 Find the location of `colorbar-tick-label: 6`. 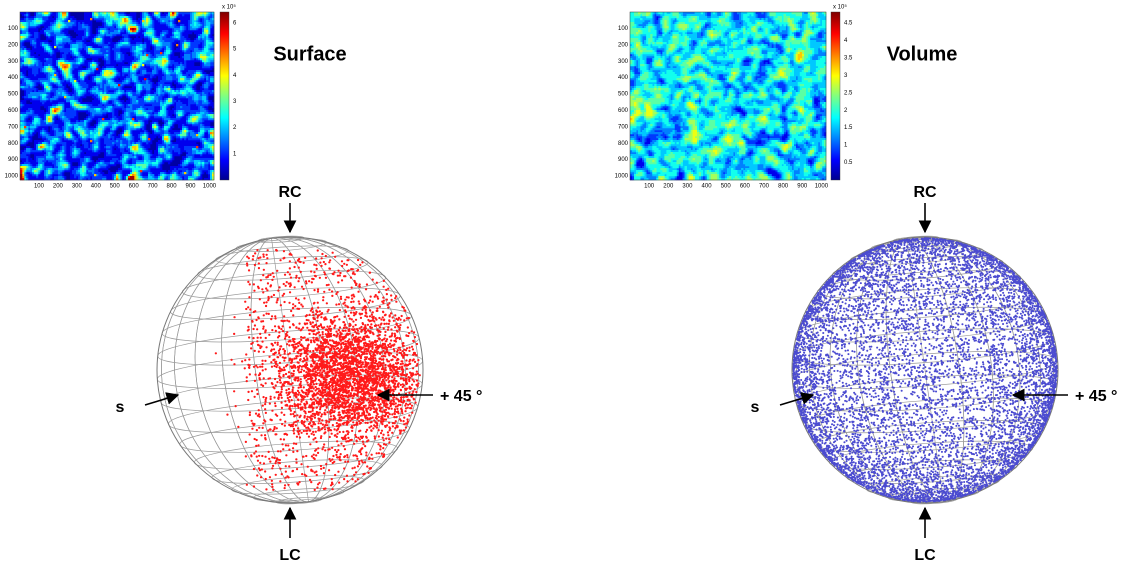

colorbar-tick-label: 6 is located at coordinates (235, 24).